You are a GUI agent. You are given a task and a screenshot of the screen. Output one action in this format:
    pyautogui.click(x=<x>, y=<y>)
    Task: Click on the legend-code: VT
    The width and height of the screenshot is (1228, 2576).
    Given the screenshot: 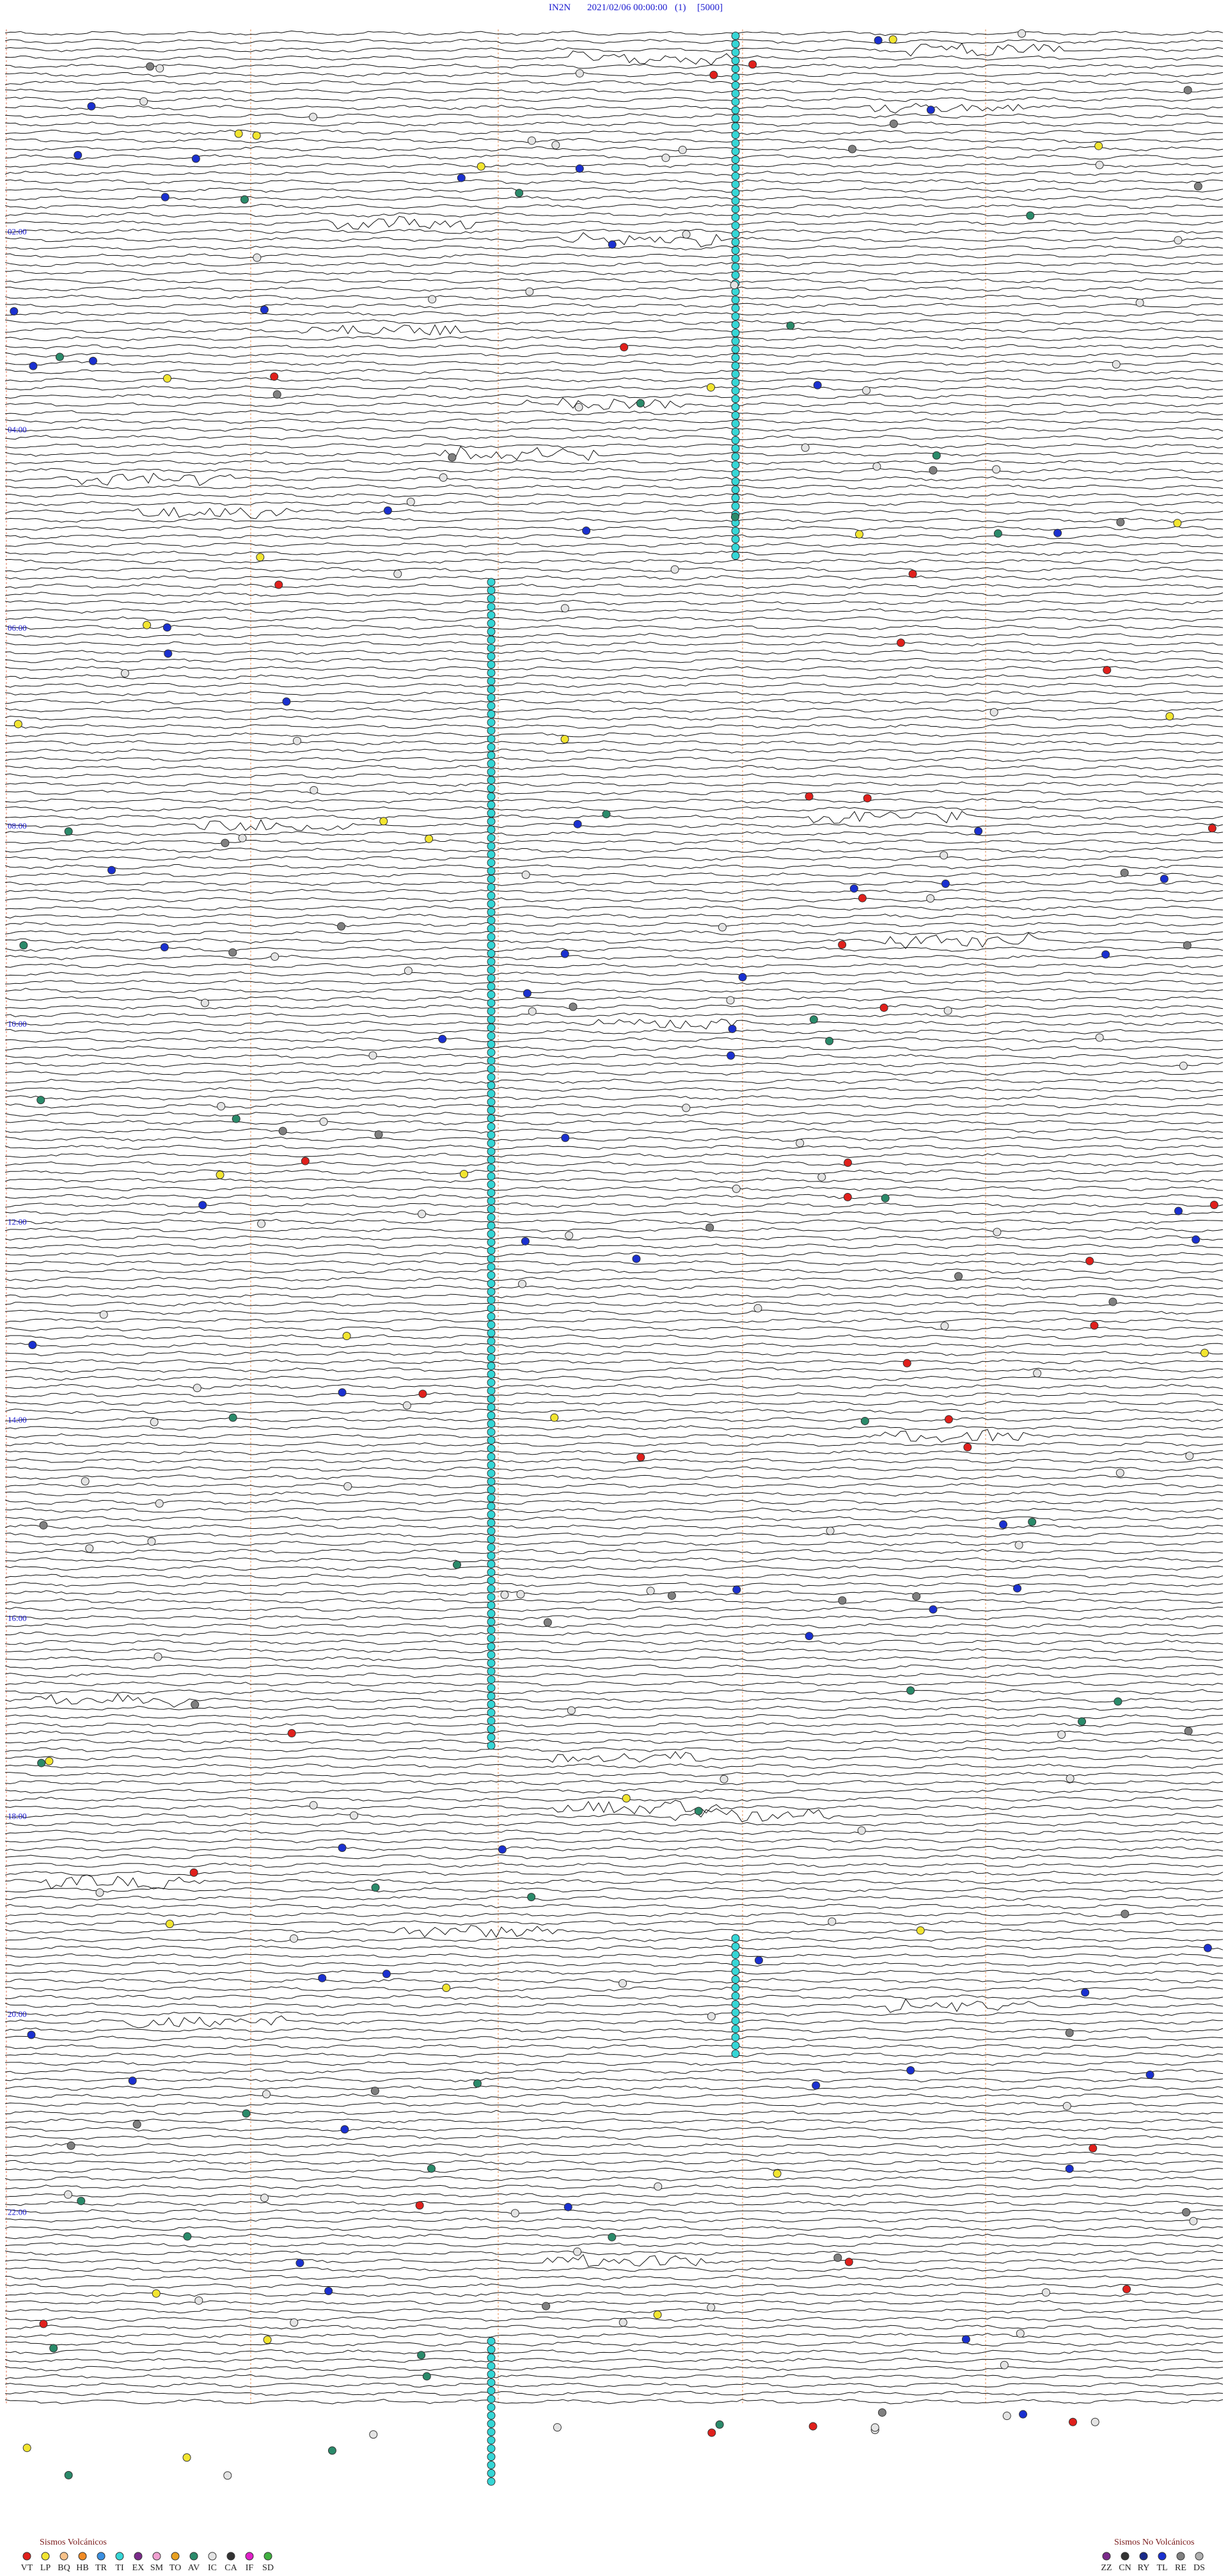 What is the action you would take?
    pyautogui.click(x=27, y=2568)
    